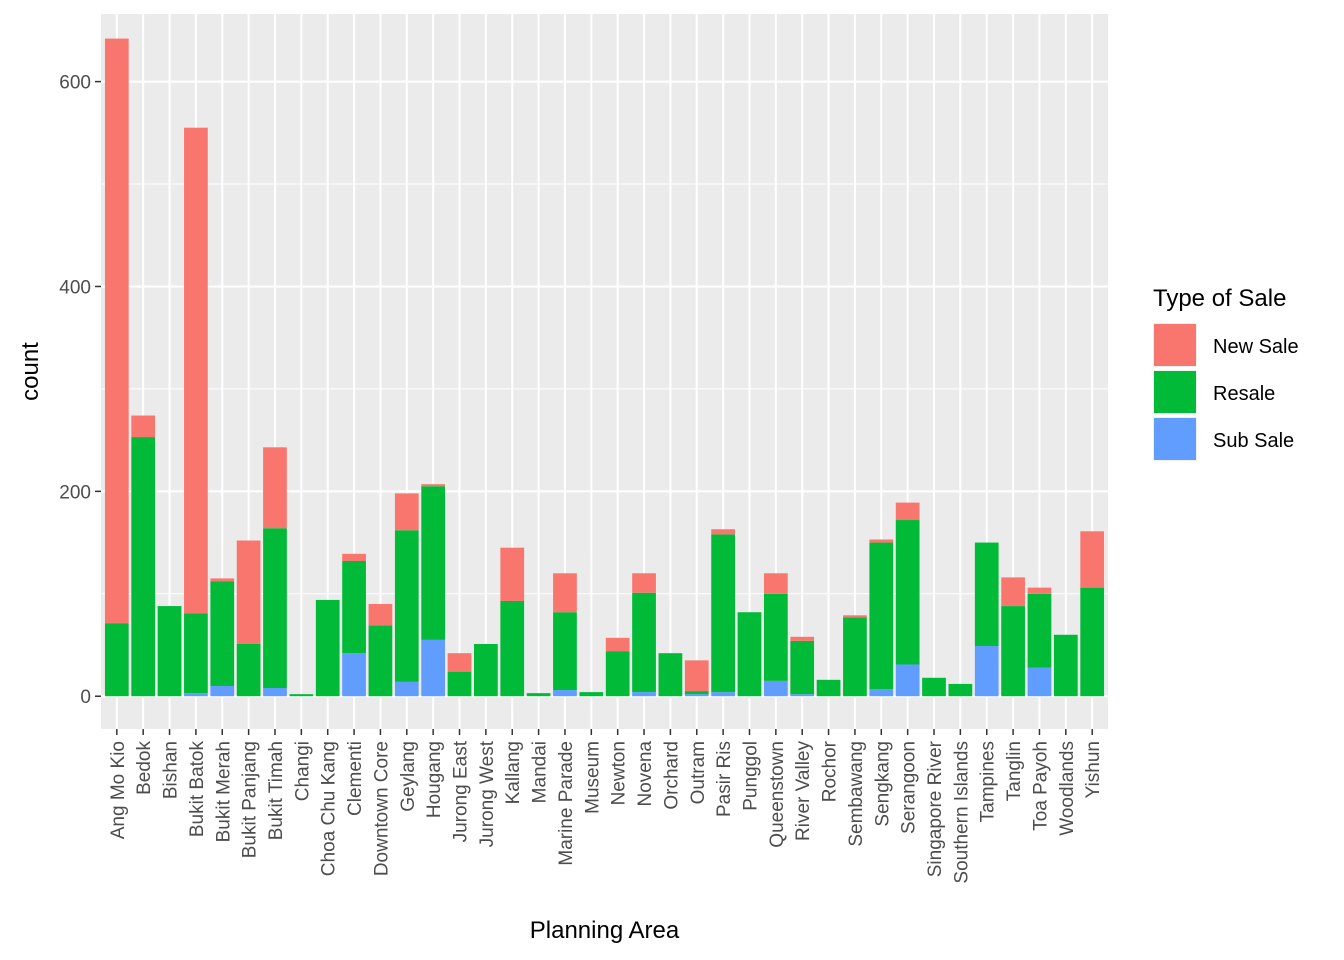  Describe the element at coordinates (1014, 771) in the screenshot. I see `x-tick-label: Tanglin` at that location.